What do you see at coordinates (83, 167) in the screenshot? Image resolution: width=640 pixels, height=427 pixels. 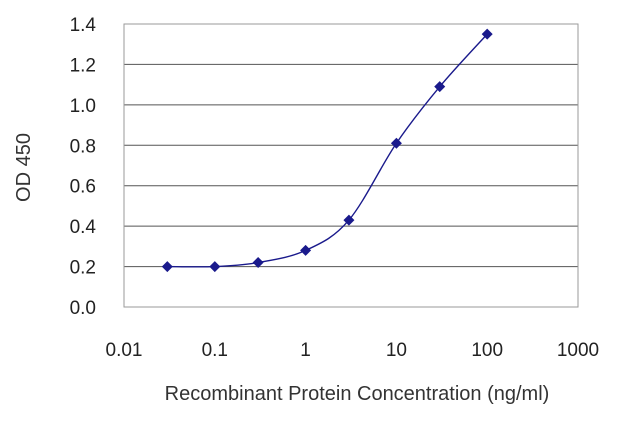 I see `y-axis-tick-labels: 0.0 0.2 0.4 0.6 0.8 1.0 1.2 1.4` at bounding box center [83, 167].